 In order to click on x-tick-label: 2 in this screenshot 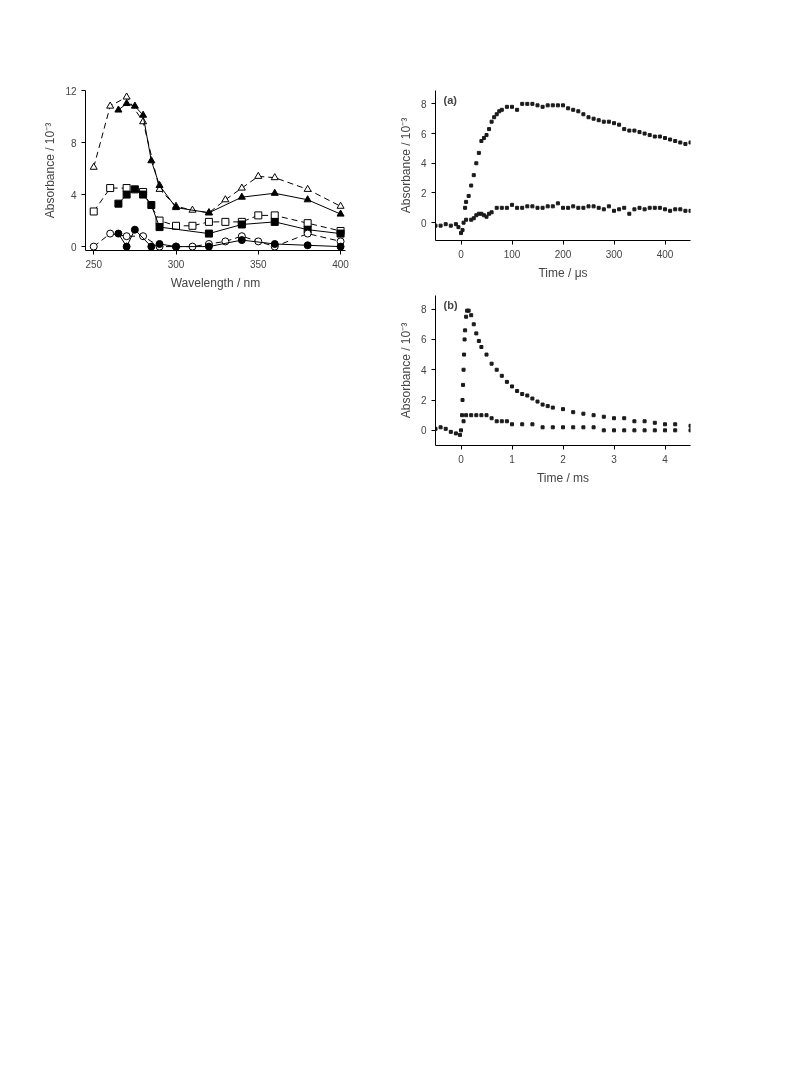, I will do `click(563, 459)`.